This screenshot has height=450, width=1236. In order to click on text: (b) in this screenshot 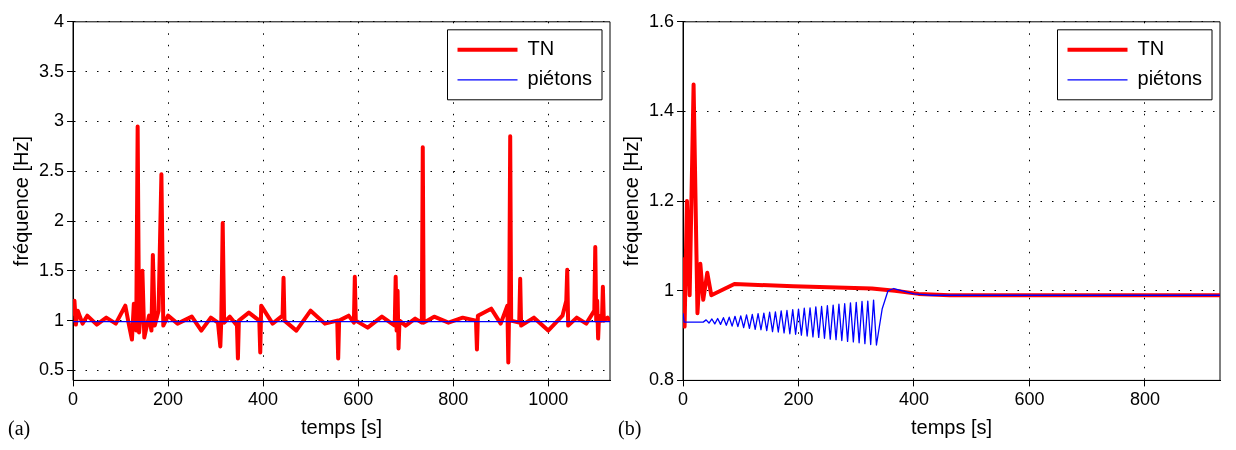, I will do `click(630, 428)`.